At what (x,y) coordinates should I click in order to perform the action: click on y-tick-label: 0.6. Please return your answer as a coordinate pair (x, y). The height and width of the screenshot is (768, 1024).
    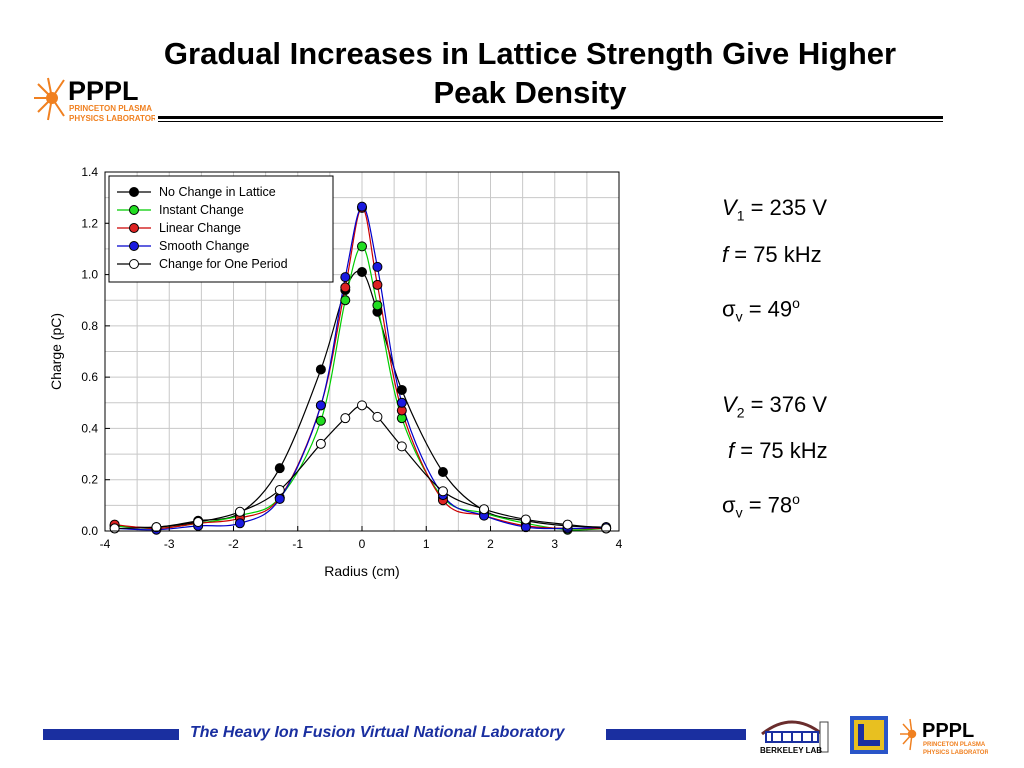
    Looking at the image, I should click on (89, 377).